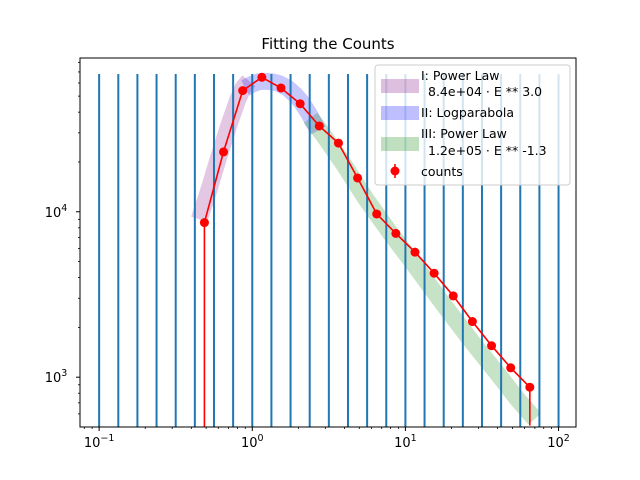 The width and height of the screenshot is (640, 480). Describe the element at coordinates (472, 125) in the screenshot. I see `legend-box` at that location.